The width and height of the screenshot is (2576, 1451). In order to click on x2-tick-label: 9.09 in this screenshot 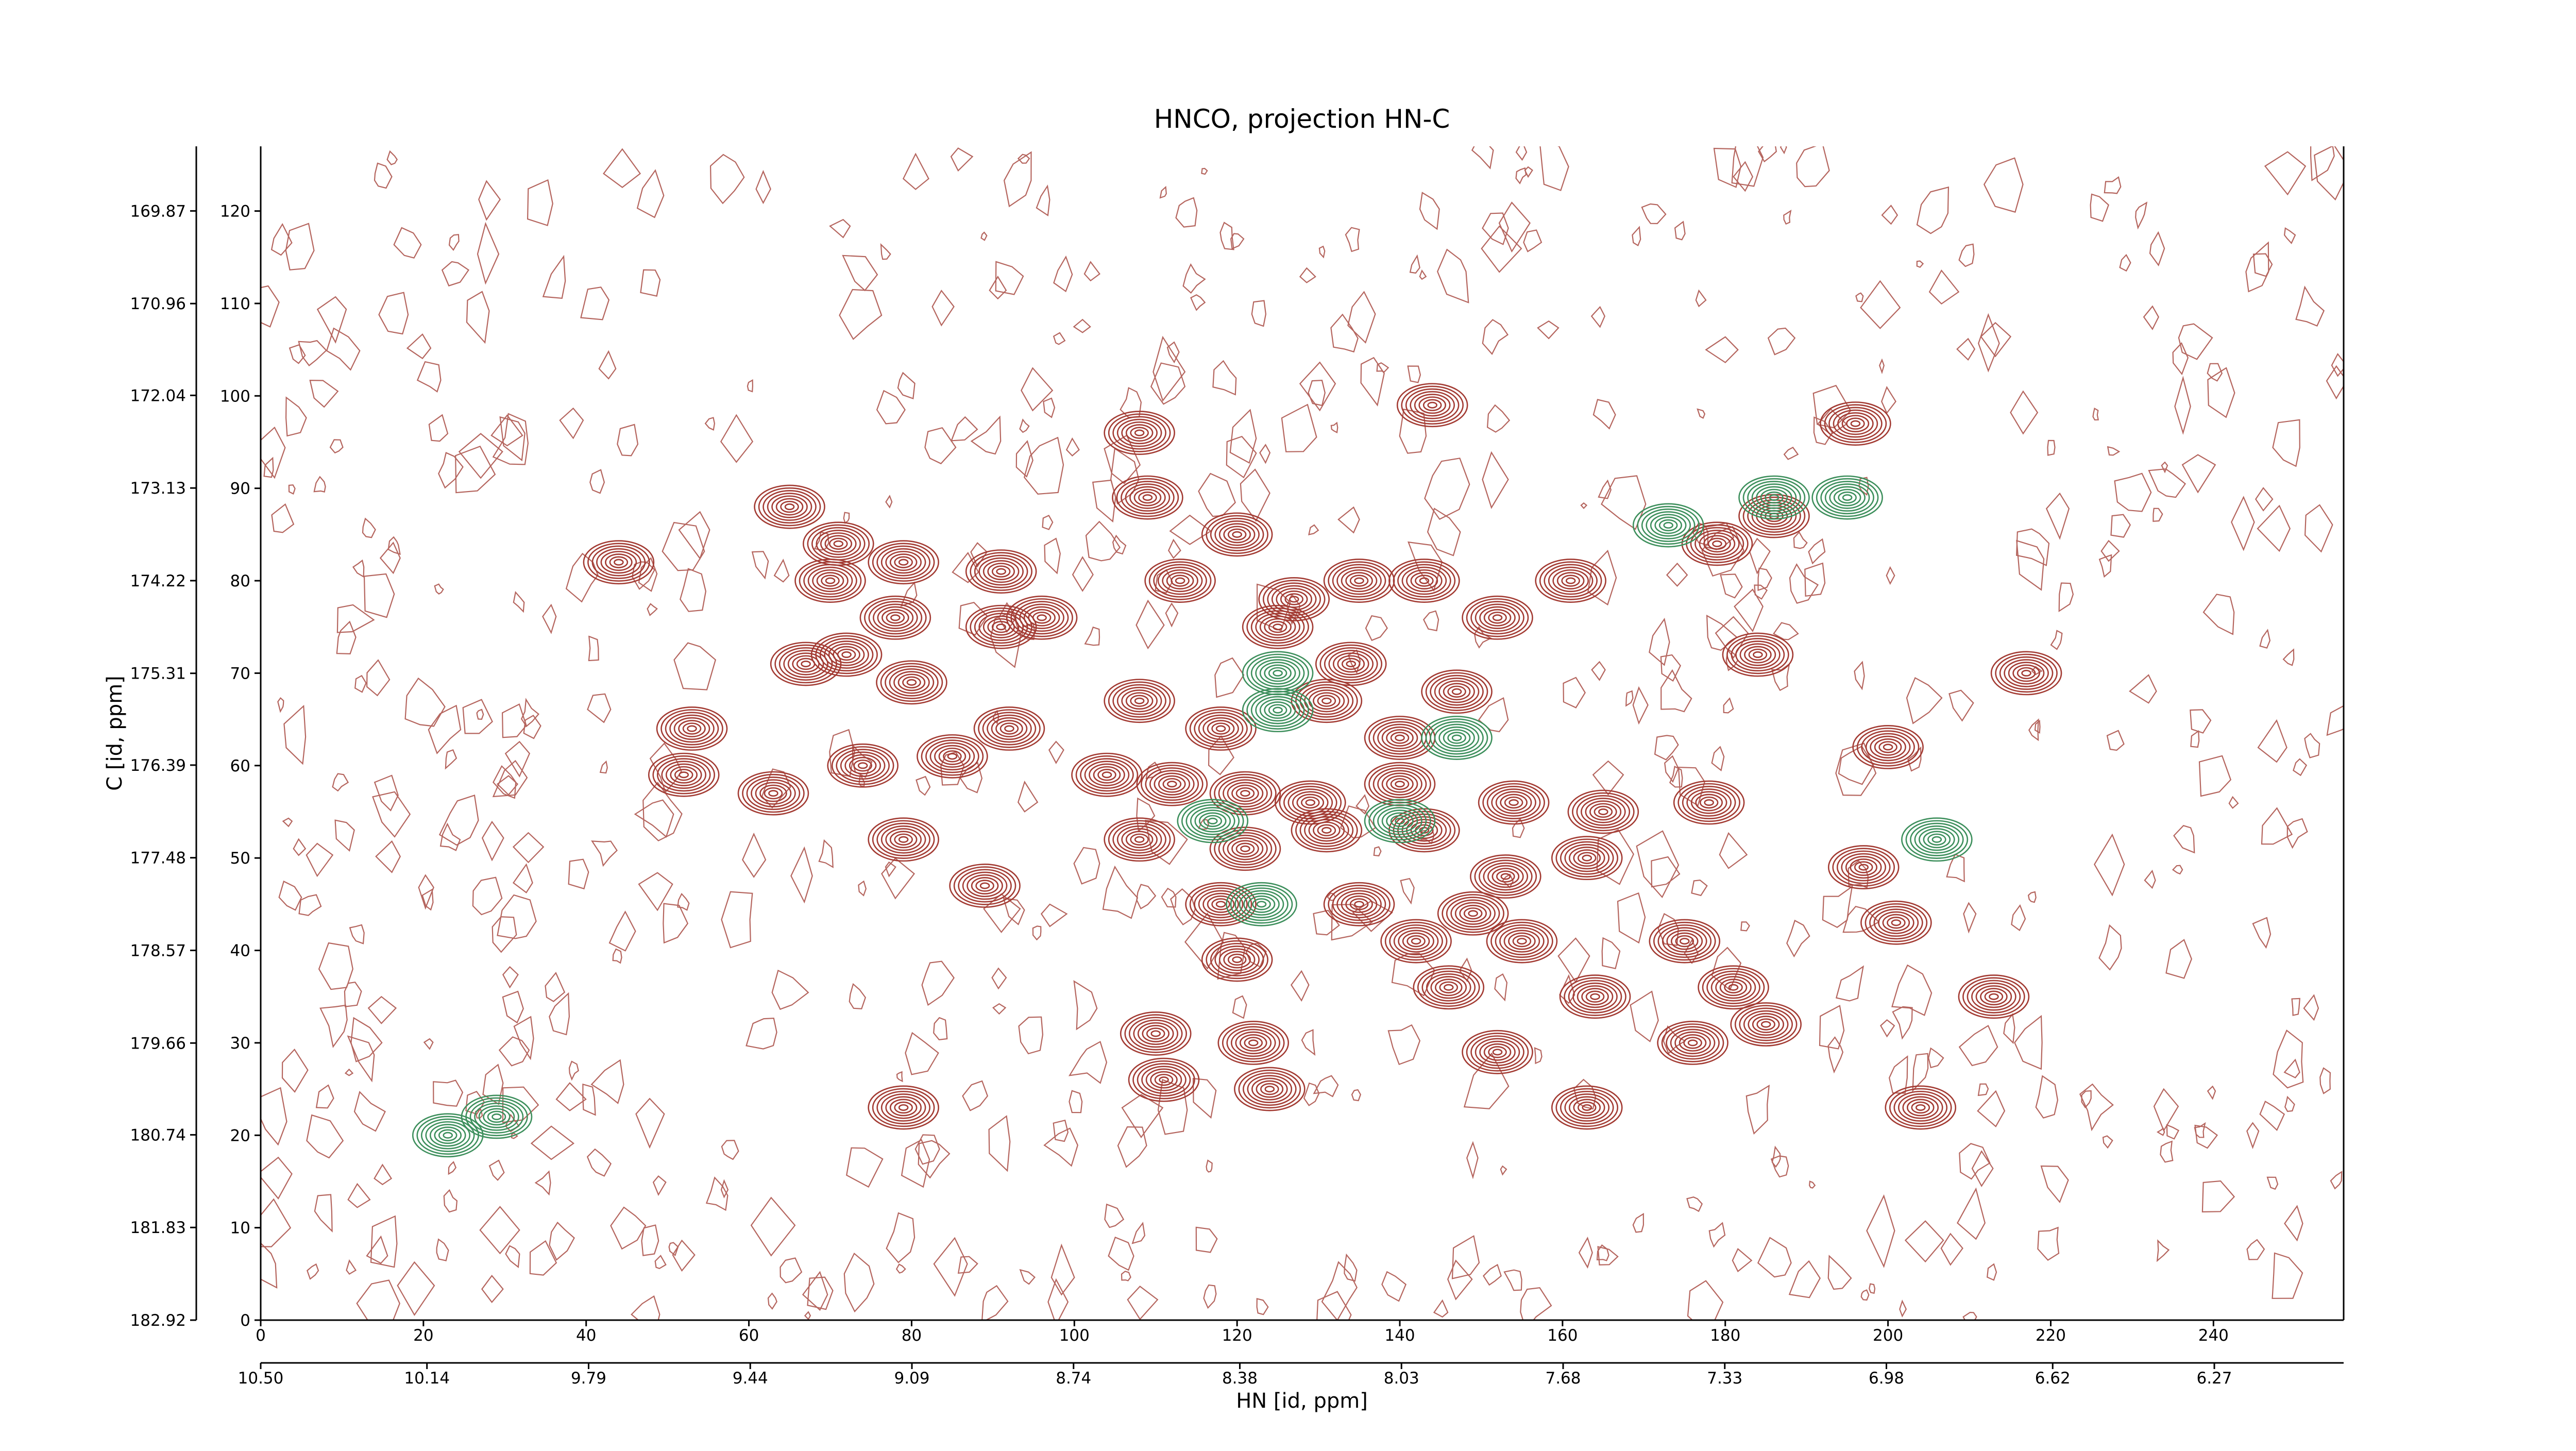, I will do `click(911, 1379)`.